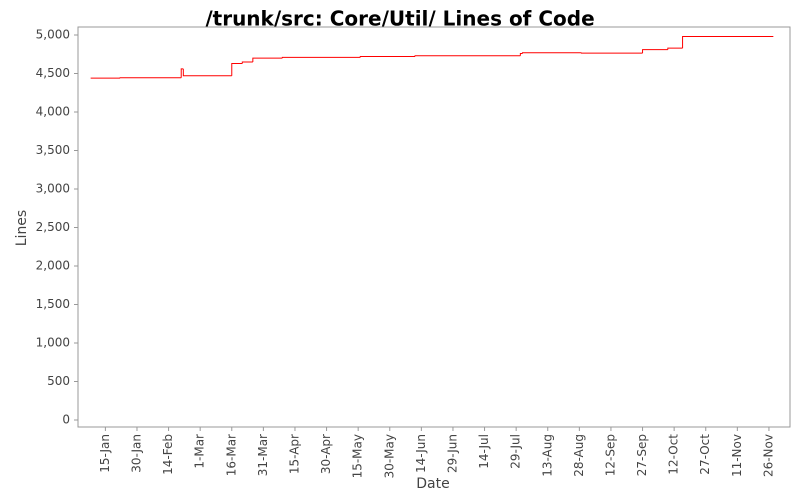 The image size is (800, 500). Describe the element at coordinates (579, 455) in the screenshot. I see `x-tick-label: 28-Aug` at that location.